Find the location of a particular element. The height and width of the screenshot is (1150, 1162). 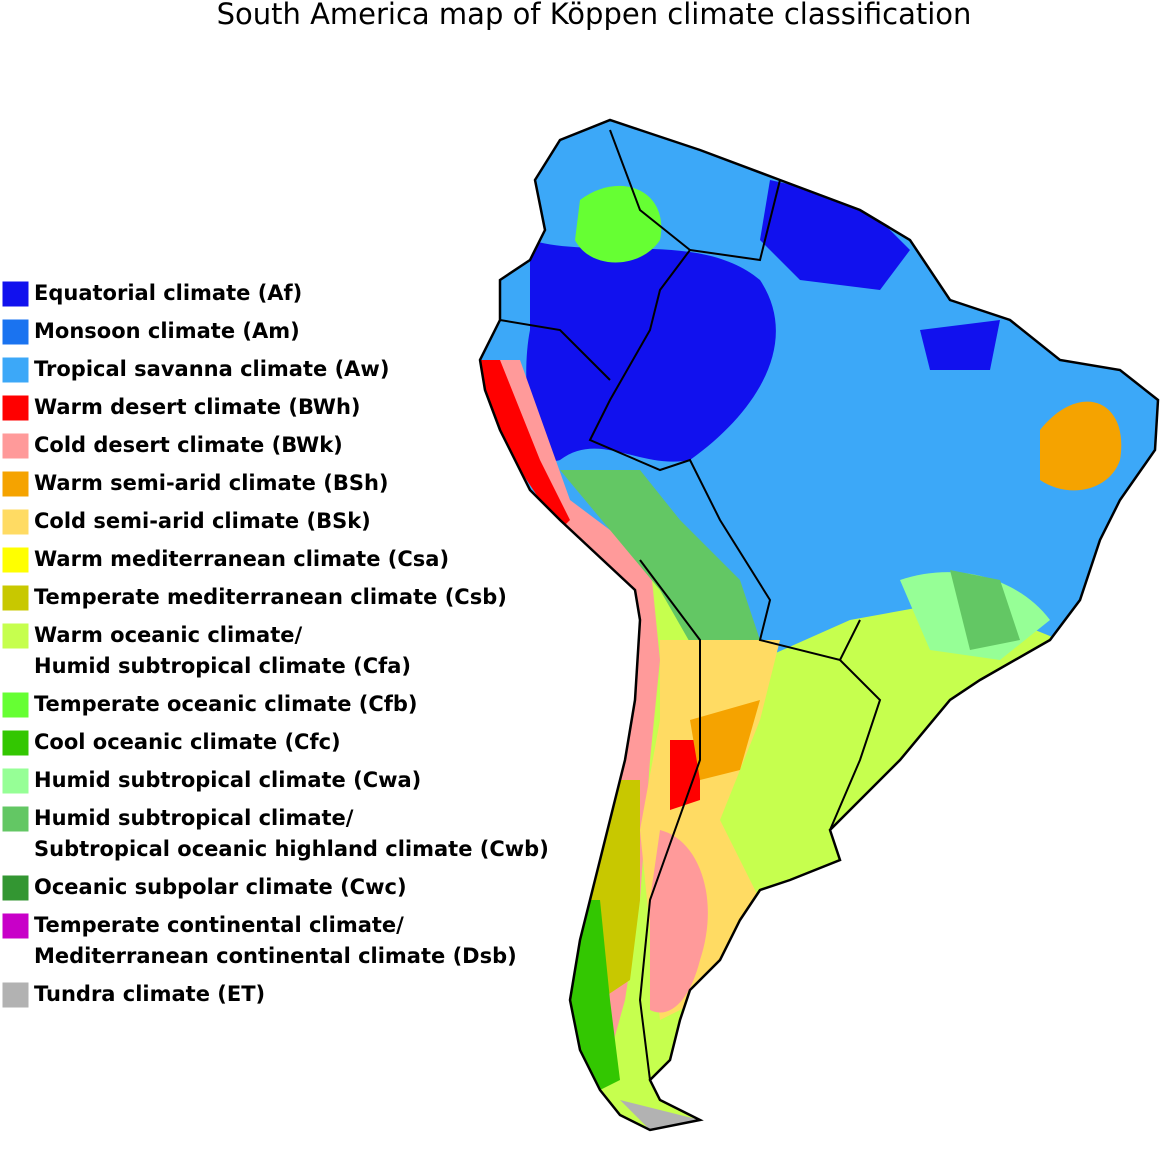

legend-label: Tundra climate (ET) is located at coordinates (149, 994).